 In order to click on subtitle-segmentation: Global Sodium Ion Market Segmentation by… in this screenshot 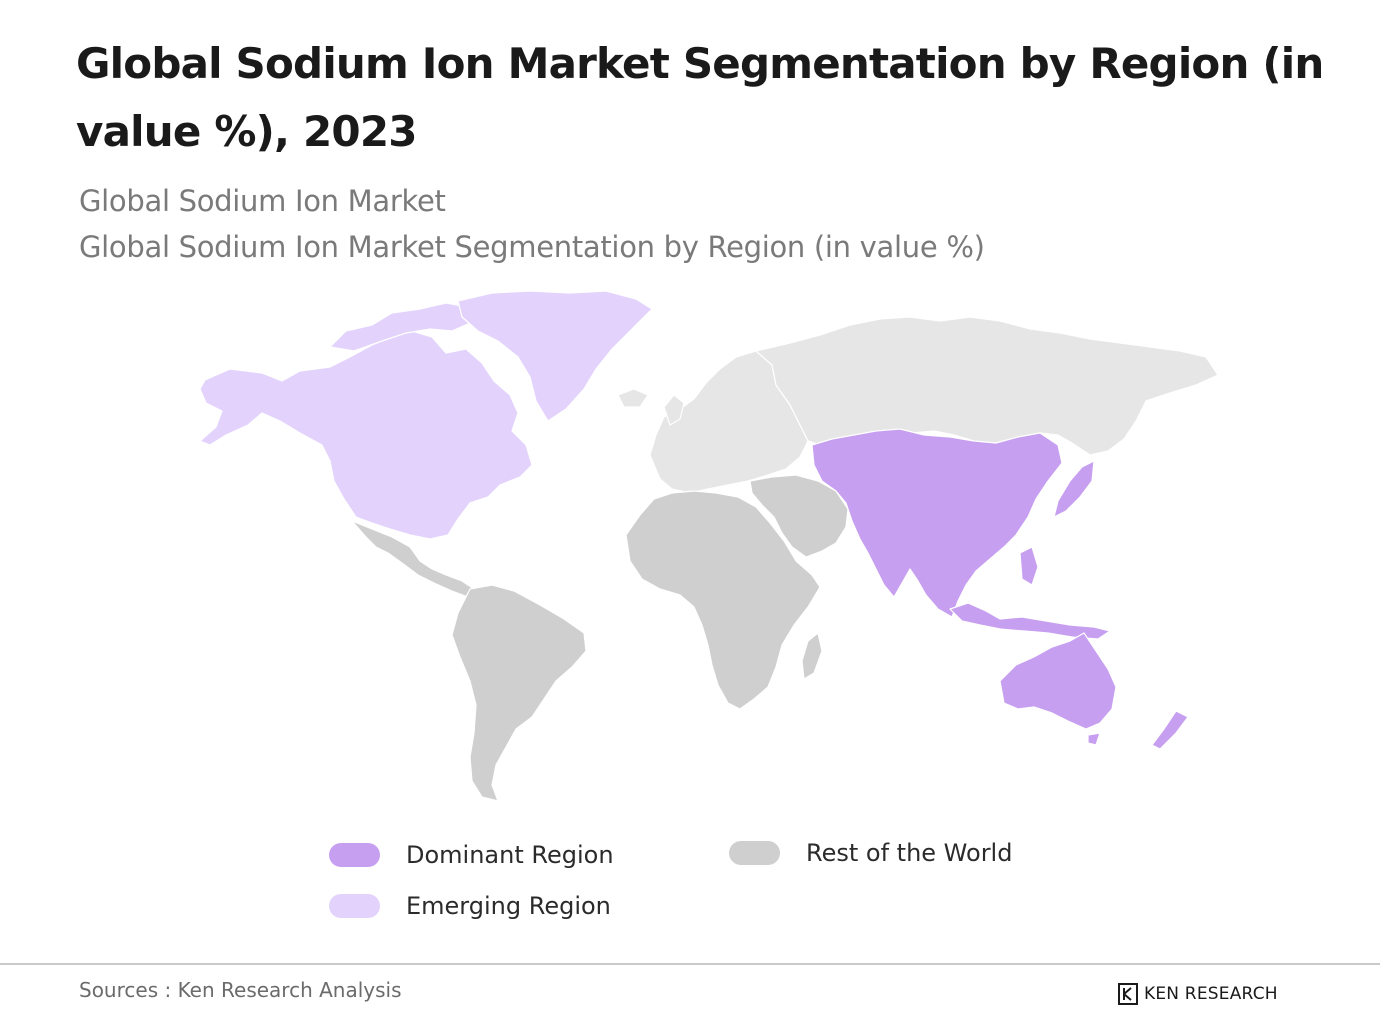, I will do `click(532, 247)`.